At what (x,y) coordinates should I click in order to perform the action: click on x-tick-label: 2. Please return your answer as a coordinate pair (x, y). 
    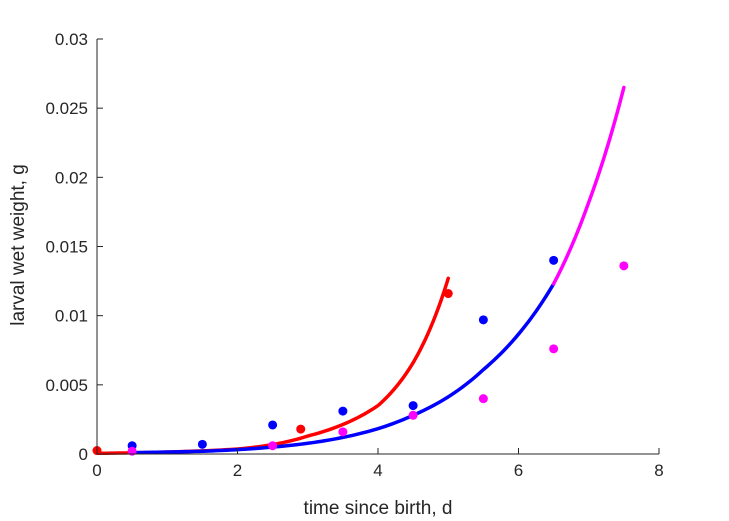
    Looking at the image, I should click on (237, 470).